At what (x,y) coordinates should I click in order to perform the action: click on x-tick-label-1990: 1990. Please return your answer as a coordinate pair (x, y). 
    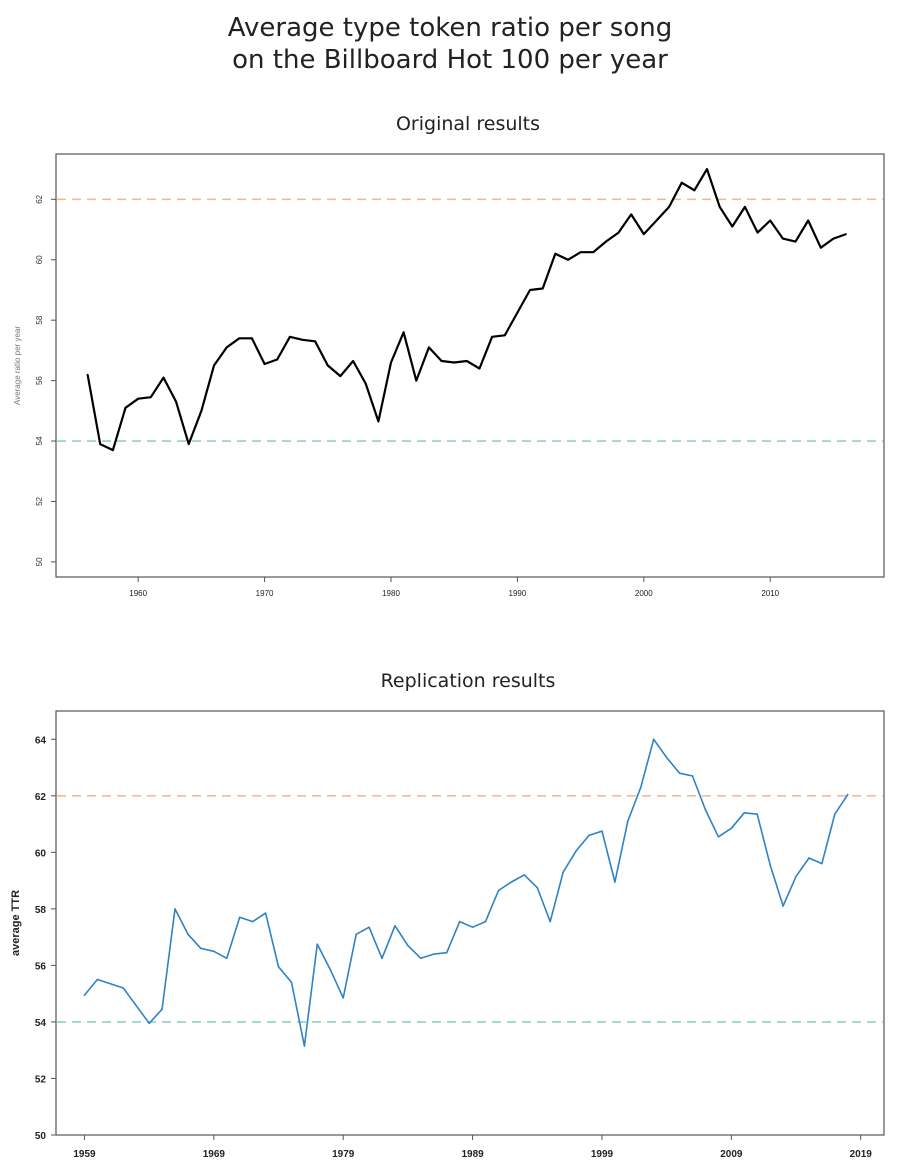
    Looking at the image, I should click on (518, 593).